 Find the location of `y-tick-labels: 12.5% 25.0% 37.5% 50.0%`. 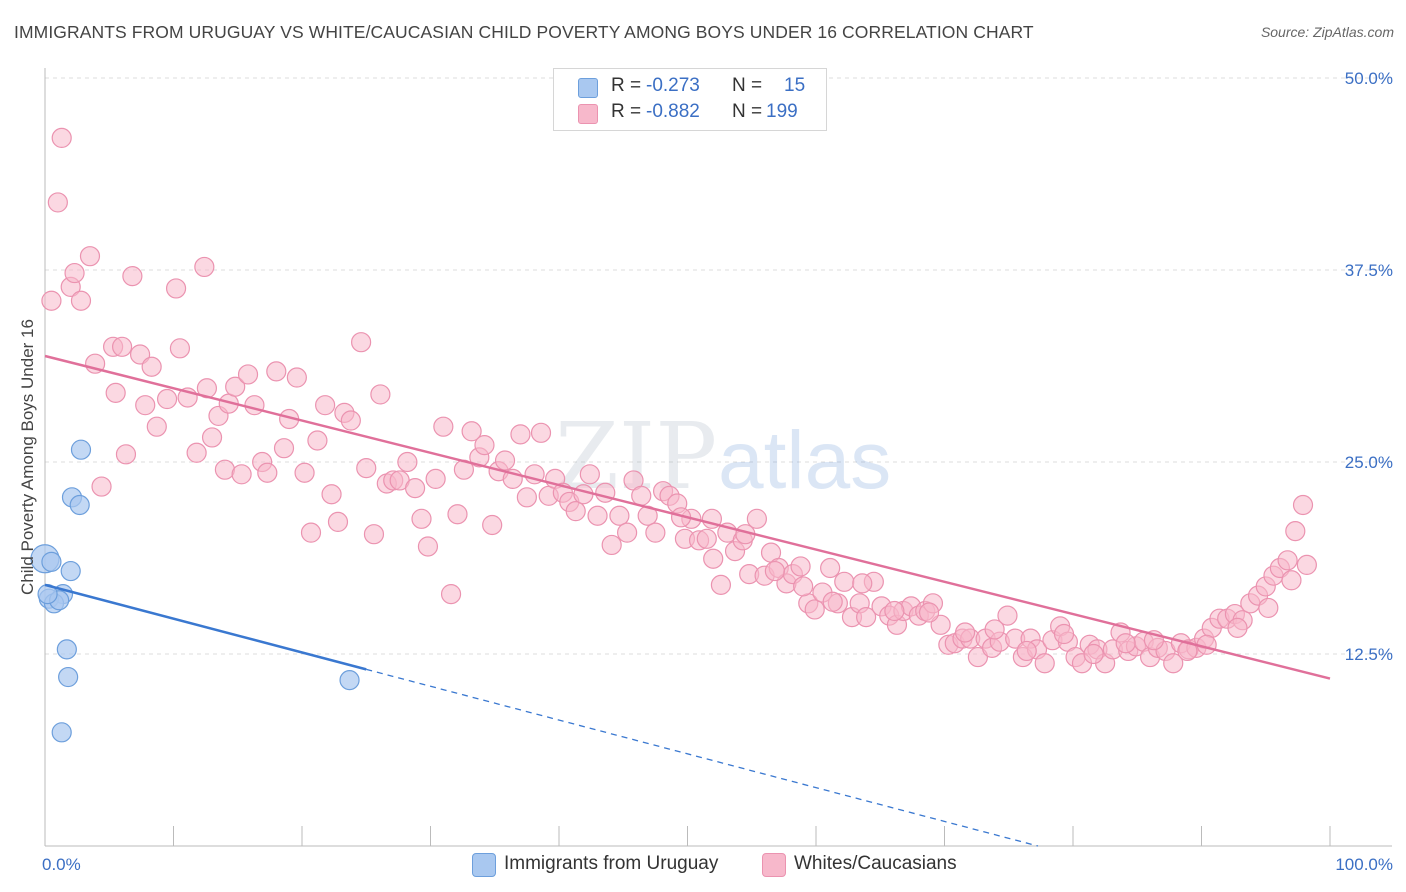

y-tick-labels: 12.5% 25.0% 37.5% 50.0% is located at coordinates (1369, 366).